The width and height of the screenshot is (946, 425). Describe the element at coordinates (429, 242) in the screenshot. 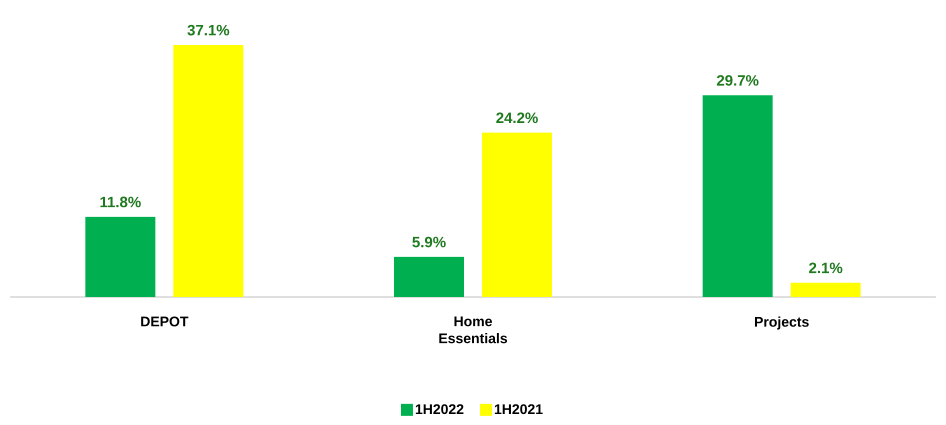

I see `data-label: 5.9%` at that location.